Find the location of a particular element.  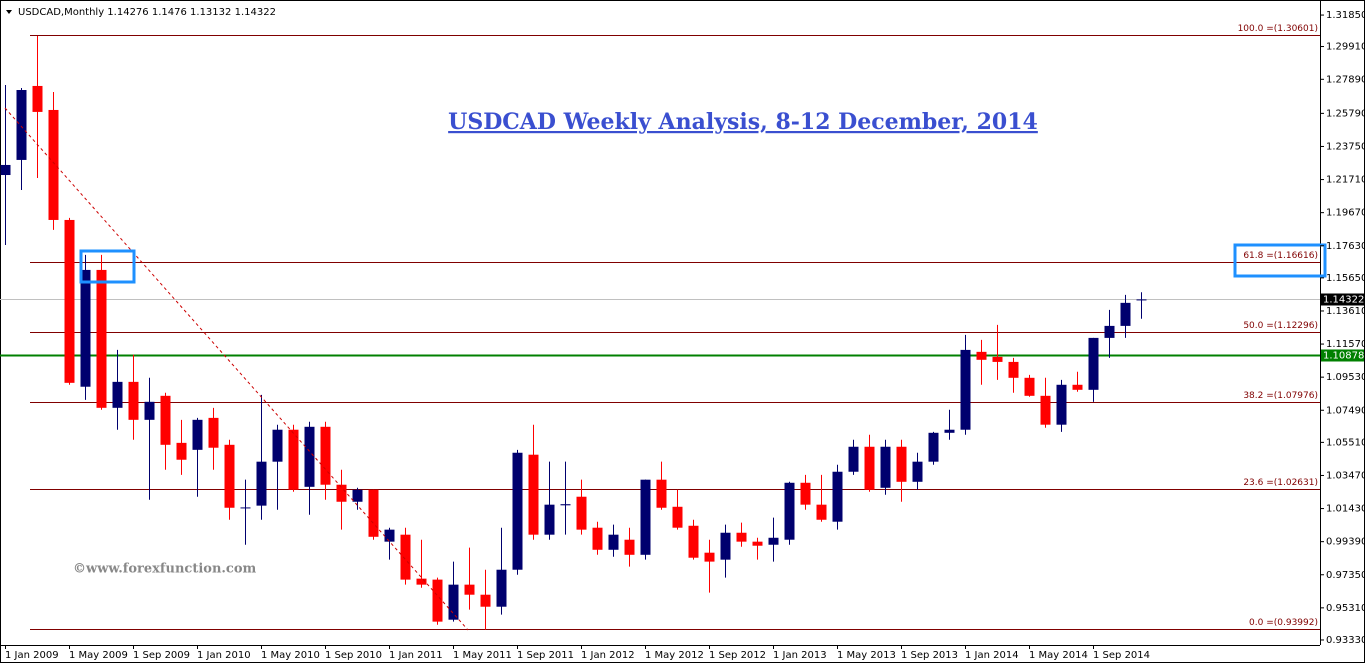

watermark: ©www.forexfunction.com is located at coordinates (165, 569).